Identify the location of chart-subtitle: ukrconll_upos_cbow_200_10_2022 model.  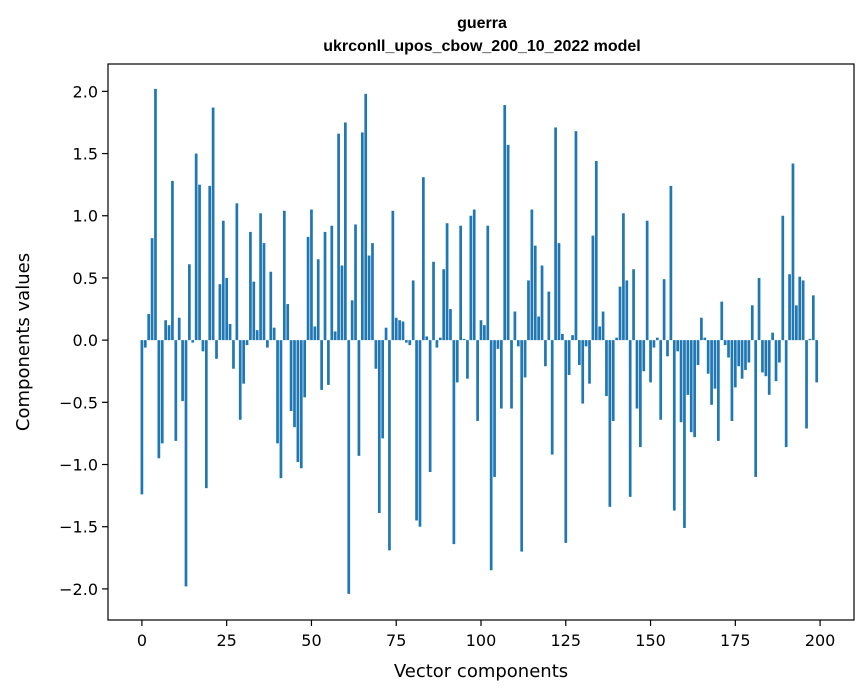
(481, 46).